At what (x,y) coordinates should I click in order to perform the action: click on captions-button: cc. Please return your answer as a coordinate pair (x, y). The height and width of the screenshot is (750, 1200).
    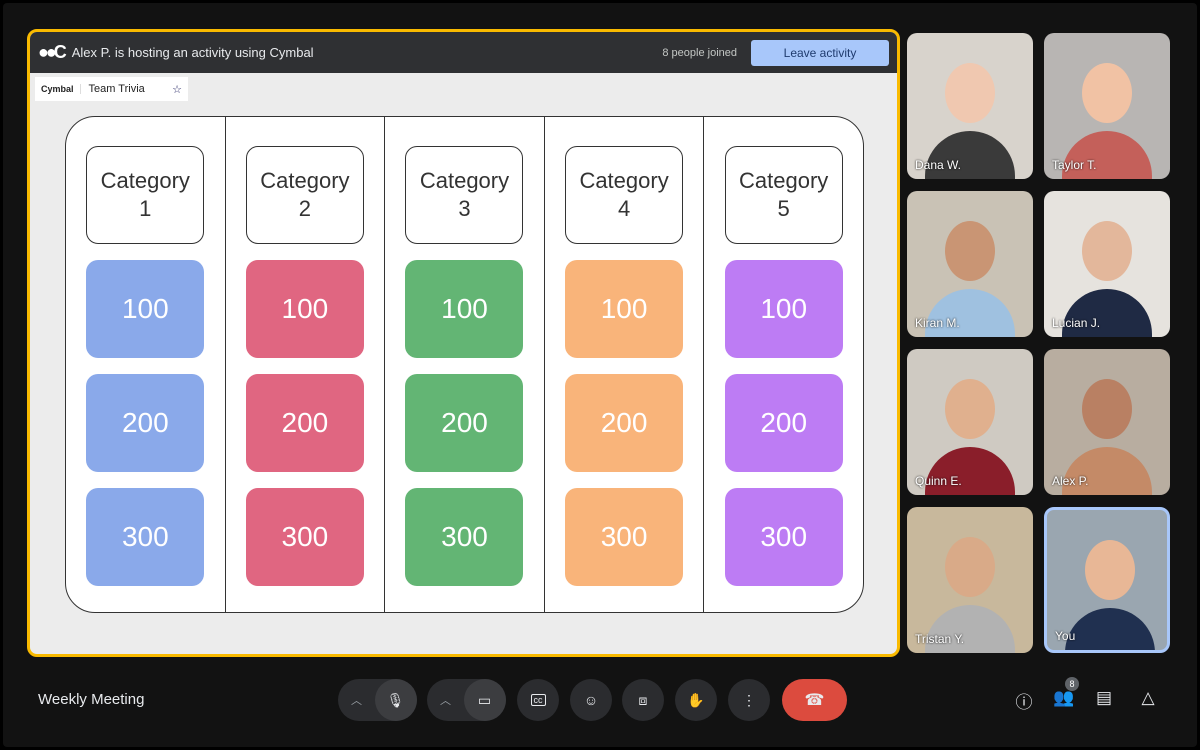
    Looking at the image, I should click on (538, 700).